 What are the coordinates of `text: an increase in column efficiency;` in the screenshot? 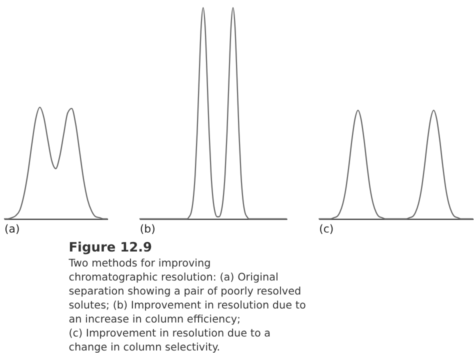 It's located at (154, 319).